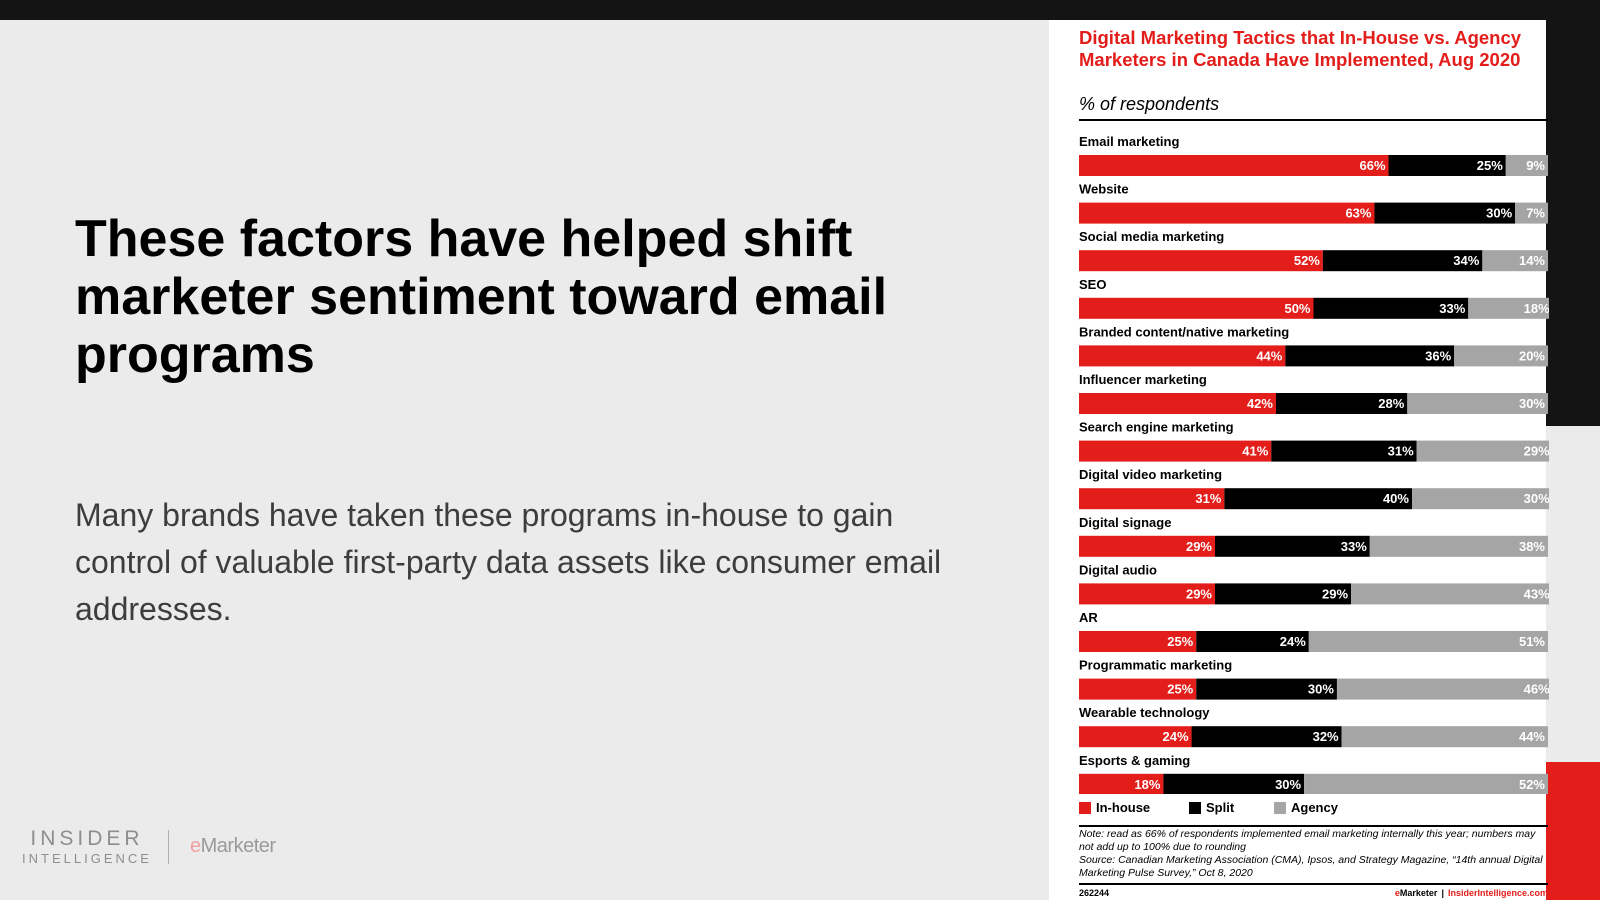 The height and width of the screenshot is (900, 1600). Describe the element at coordinates (1536, 689) in the screenshot. I see `data-label-agency: 46%` at that location.